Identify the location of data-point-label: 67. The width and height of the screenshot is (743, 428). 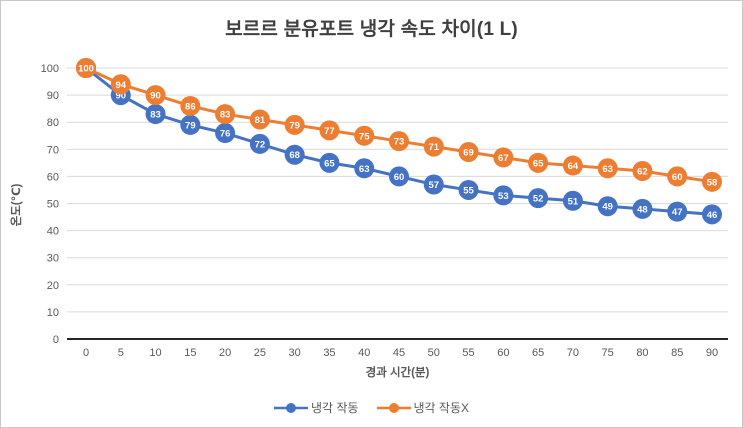
(503, 158).